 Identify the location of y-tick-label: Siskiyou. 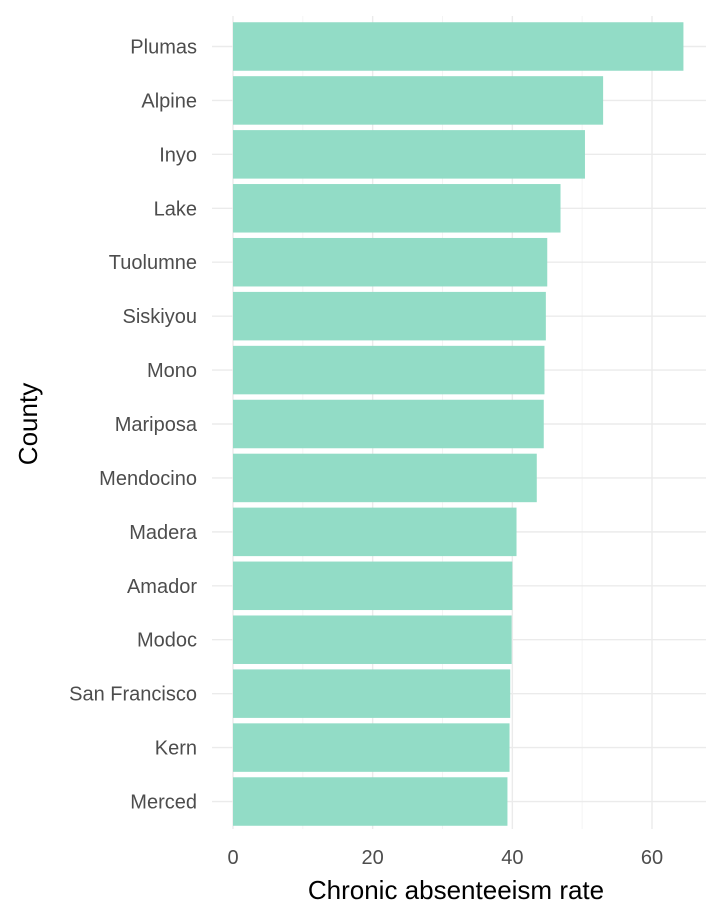
(160, 317).